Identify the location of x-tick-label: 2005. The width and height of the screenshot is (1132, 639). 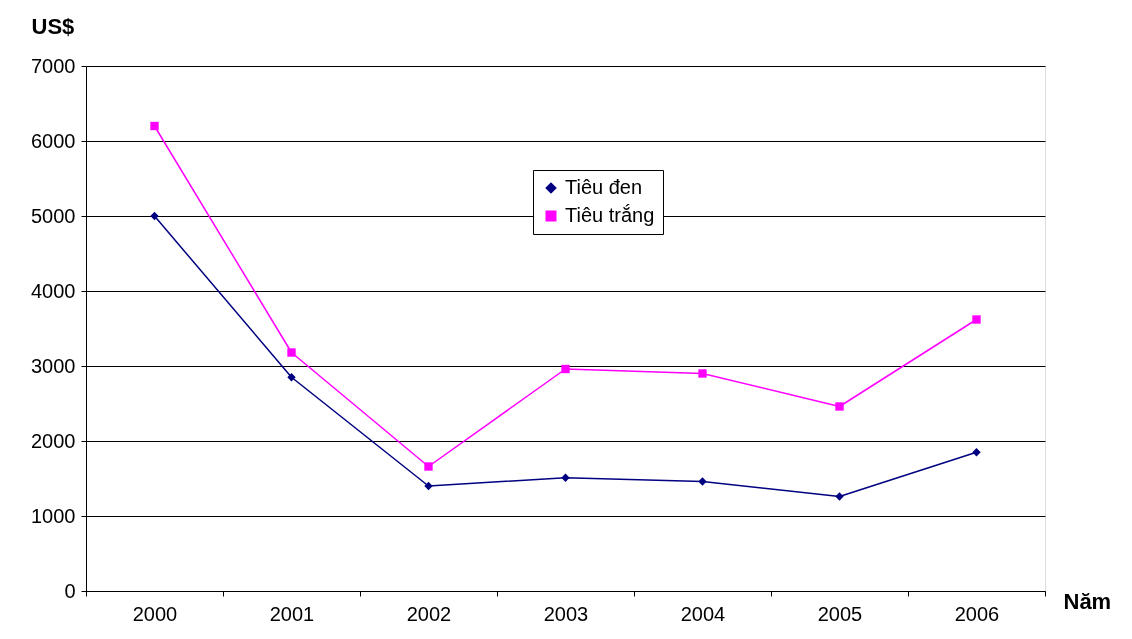
(840, 613).